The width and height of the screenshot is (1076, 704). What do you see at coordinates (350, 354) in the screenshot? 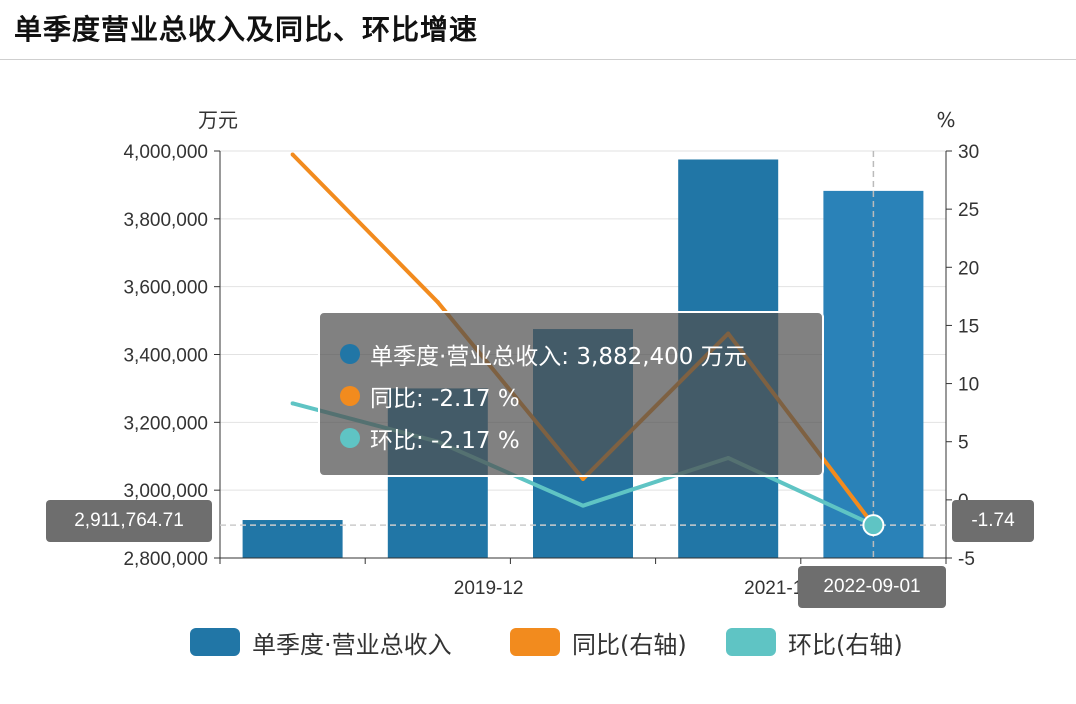
I see `tooltip-dot-revenue` at bounding box center [350, 354].